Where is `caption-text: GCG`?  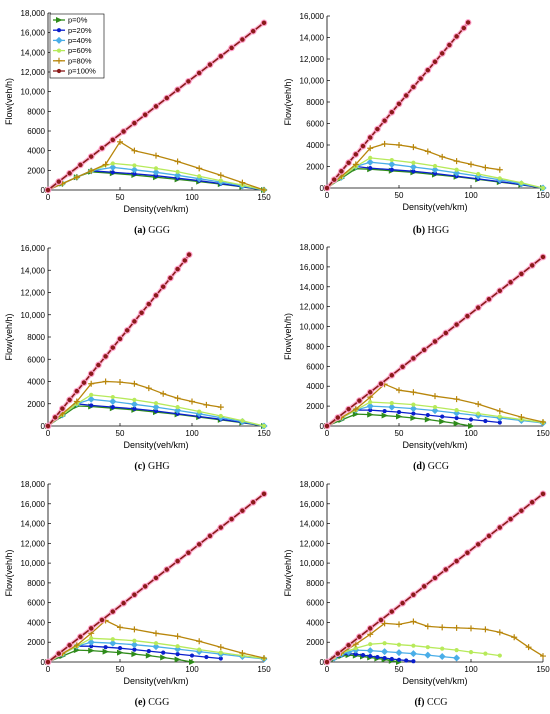 caption-text: GCG is located at coordinates (437, 466).